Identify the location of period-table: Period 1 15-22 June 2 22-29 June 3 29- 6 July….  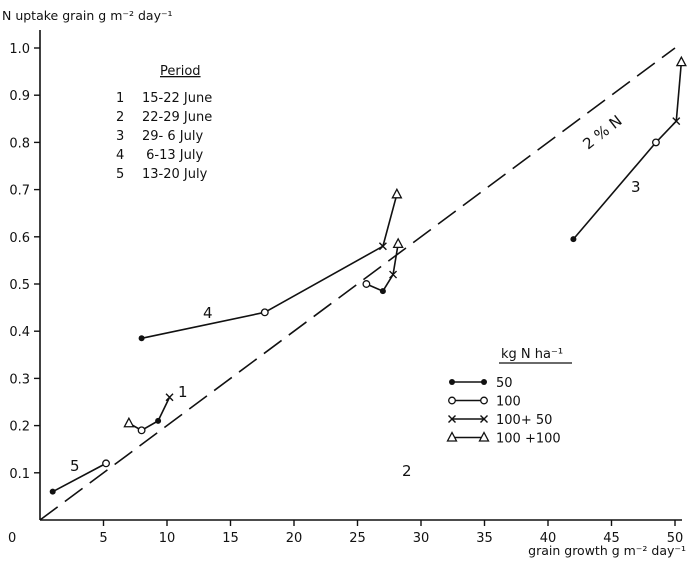
(164, 123).